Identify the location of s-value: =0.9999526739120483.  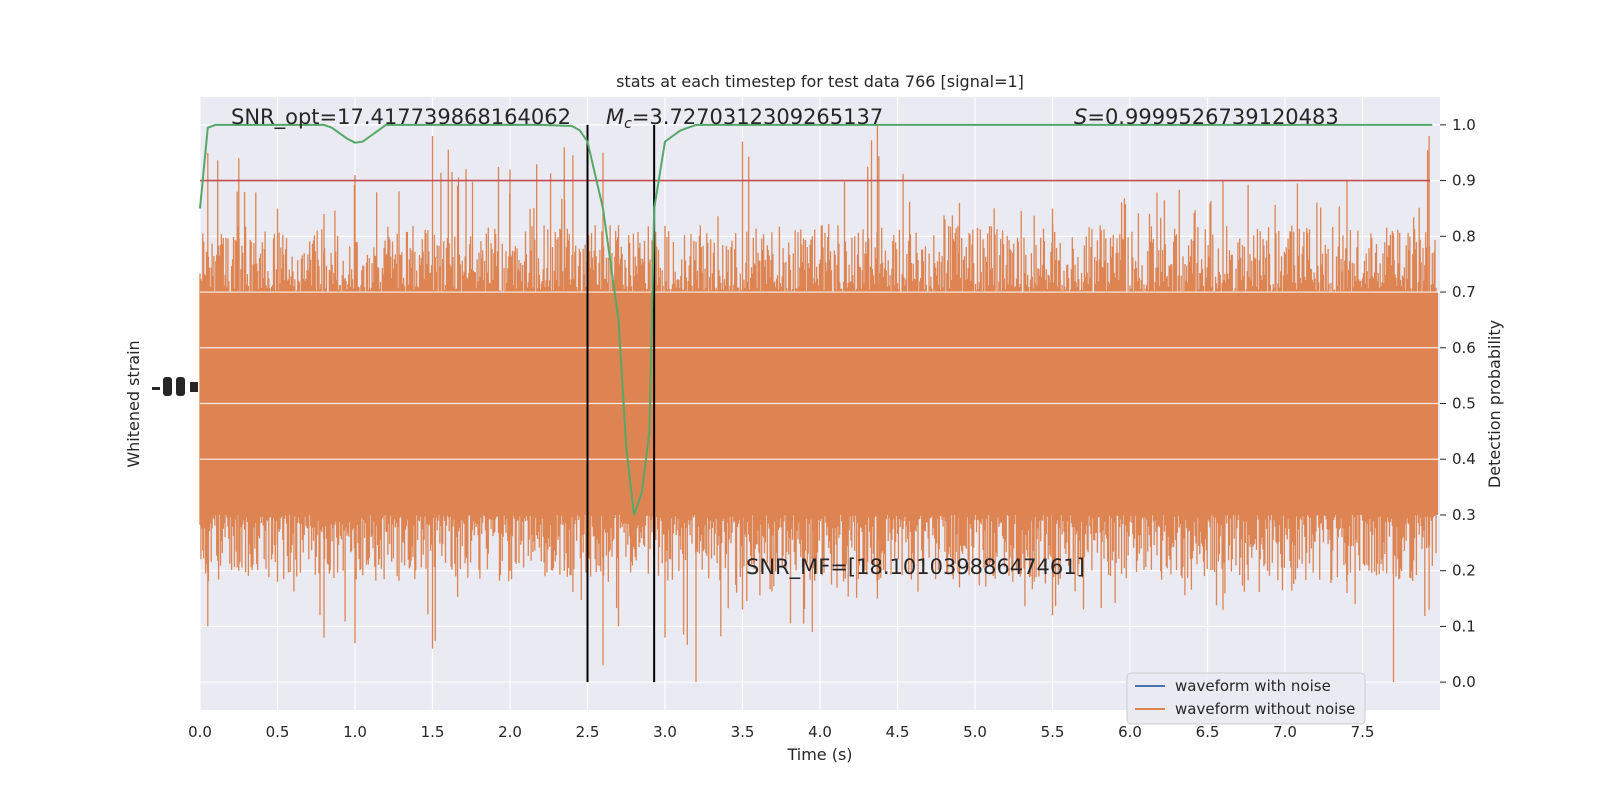
(1212, 117).